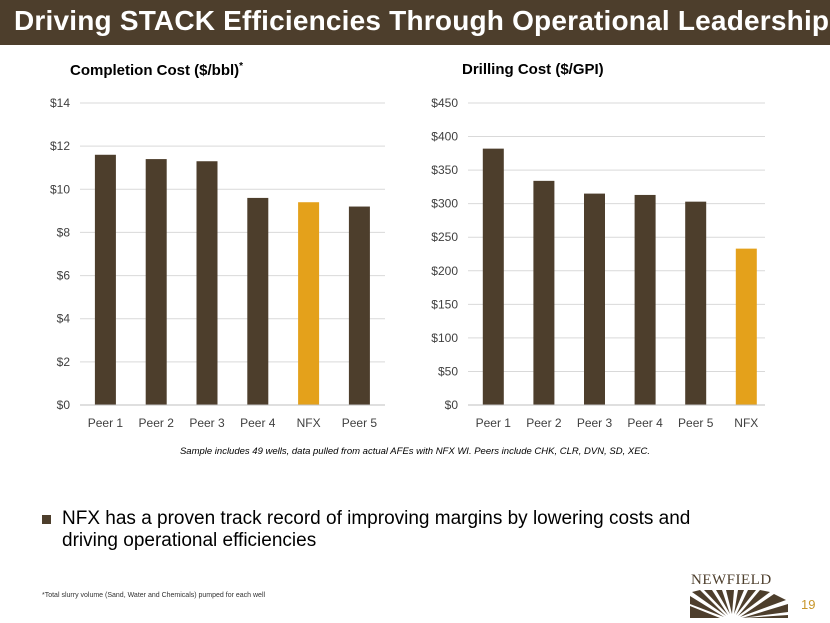 This screenshot has height=623, width=830. What do you see at coordinates (64, 319) in the screenshot?
I see `y-tick-label: $4` at bounding box center [64, 319].